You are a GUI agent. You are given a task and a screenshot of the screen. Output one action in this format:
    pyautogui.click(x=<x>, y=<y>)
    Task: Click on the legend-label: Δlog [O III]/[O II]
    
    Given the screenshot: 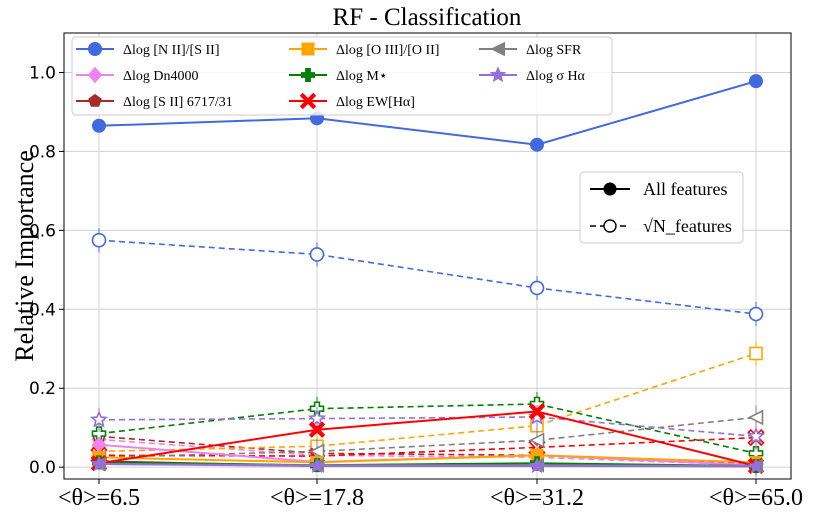 What is the action you would take?
    pyautogui.click(x=387, y=50)
    